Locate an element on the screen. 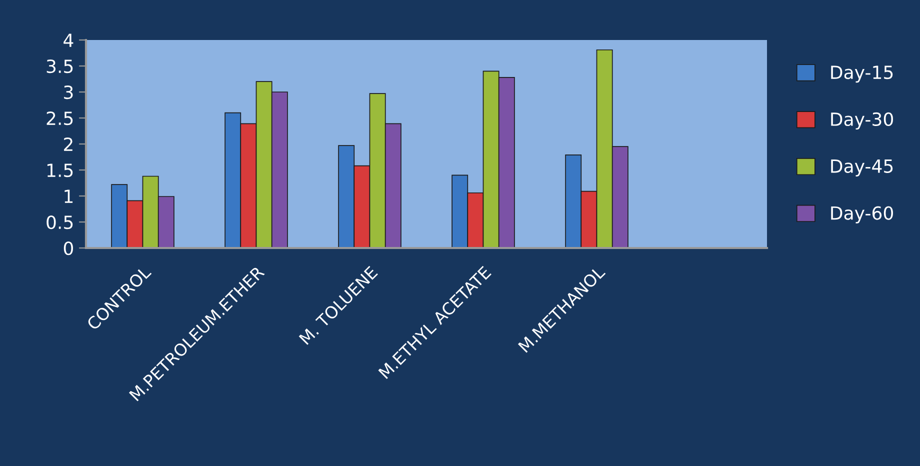 Image resolution: width=920 pixels, height=466 pixels. y-tick-label: 1.5 is located at coordinates (60, 171).